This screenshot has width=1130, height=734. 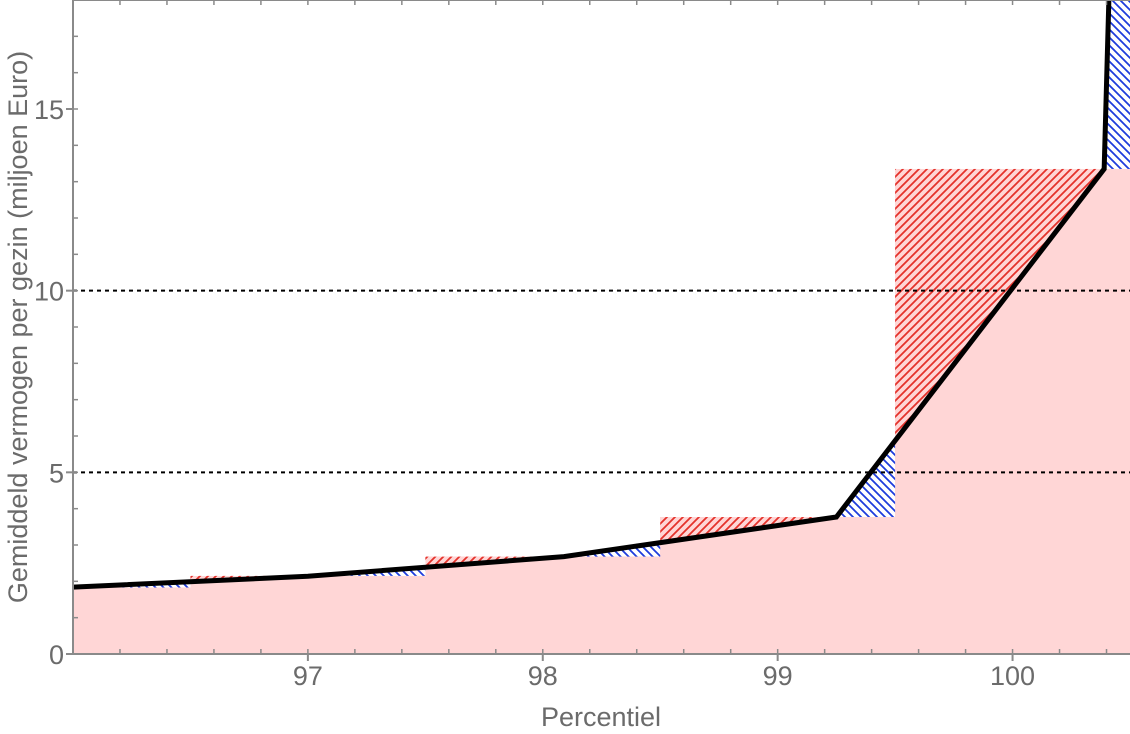 I want to click on x-tick-label: 97, so click(x=308, y=676).